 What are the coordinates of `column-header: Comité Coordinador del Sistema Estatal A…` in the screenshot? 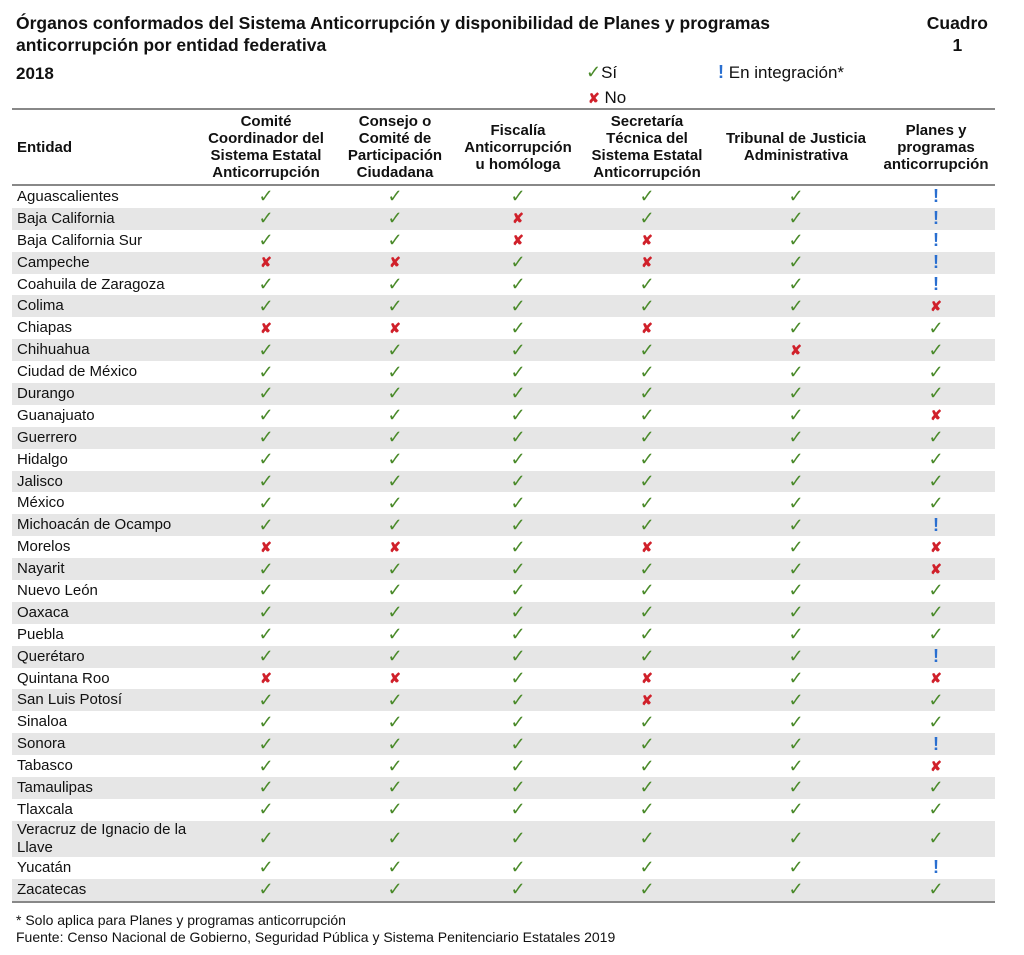 It's located at (266, 147).